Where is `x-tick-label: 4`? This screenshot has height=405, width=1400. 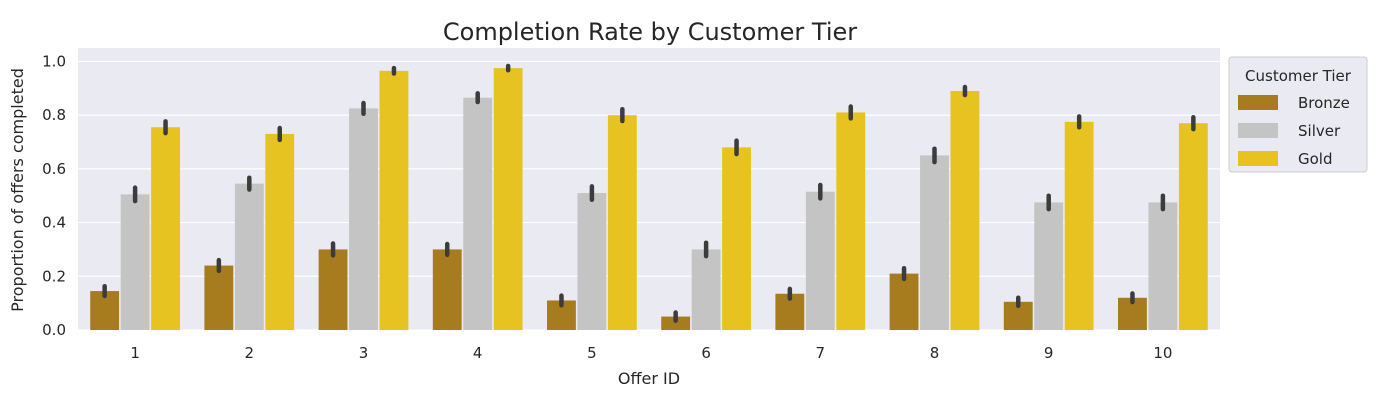 x-tick-label: 4 is located at coordinates (478, 353).